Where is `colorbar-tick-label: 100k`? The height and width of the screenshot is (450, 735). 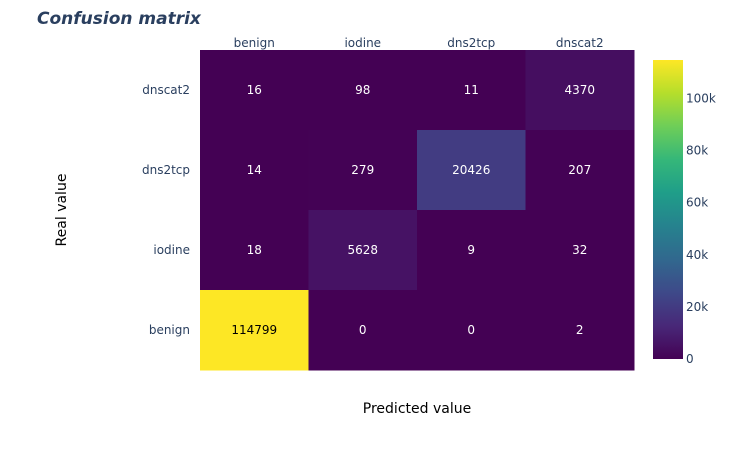
colorbar-tick-label: 100k is located at coordinates (701, 99).